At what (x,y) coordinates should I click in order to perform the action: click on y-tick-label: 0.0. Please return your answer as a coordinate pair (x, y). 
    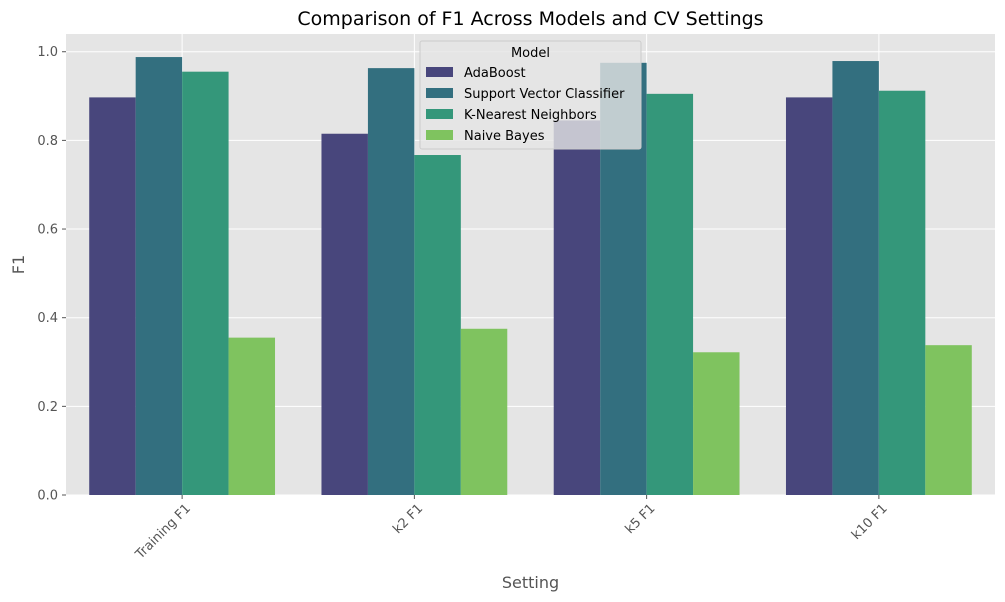
    Looking at the image, I should click on (47, 496).